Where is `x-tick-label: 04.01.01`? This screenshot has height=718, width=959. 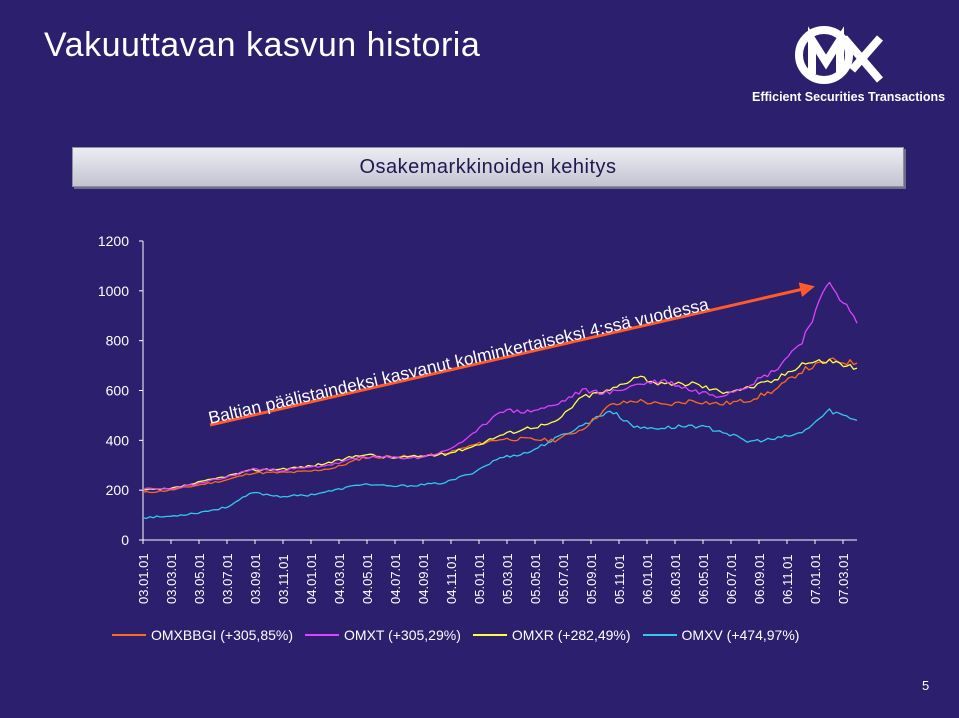
x-tick-label: 04.01.01 is located at coordinates (311, 578).